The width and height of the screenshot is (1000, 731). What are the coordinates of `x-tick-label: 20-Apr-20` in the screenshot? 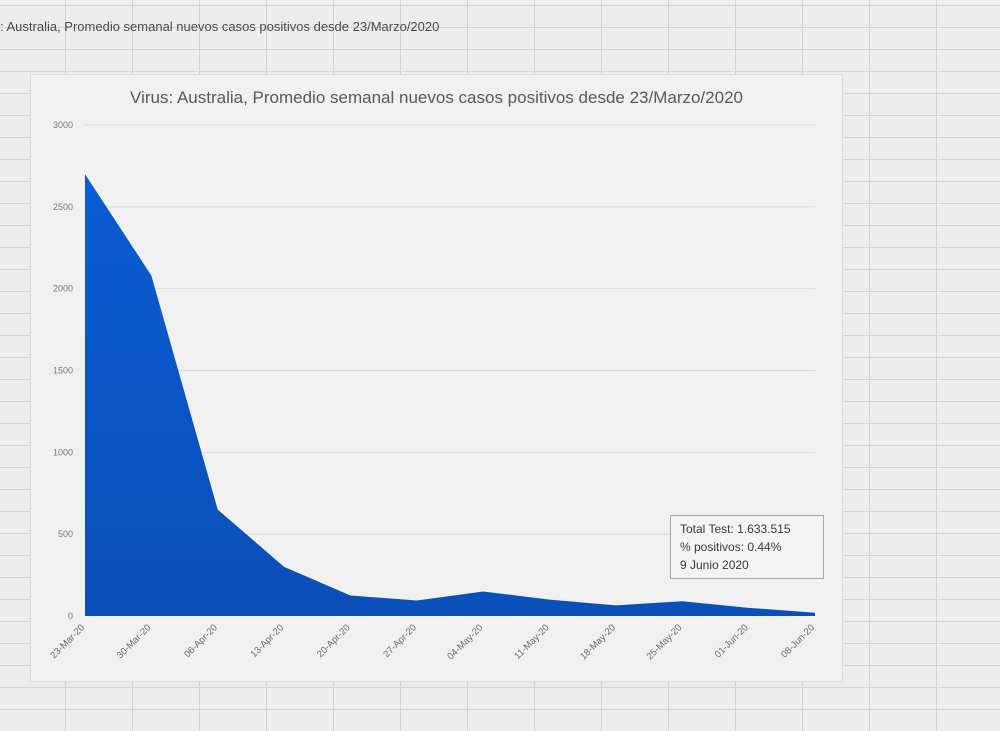 It's located at (334, 641).